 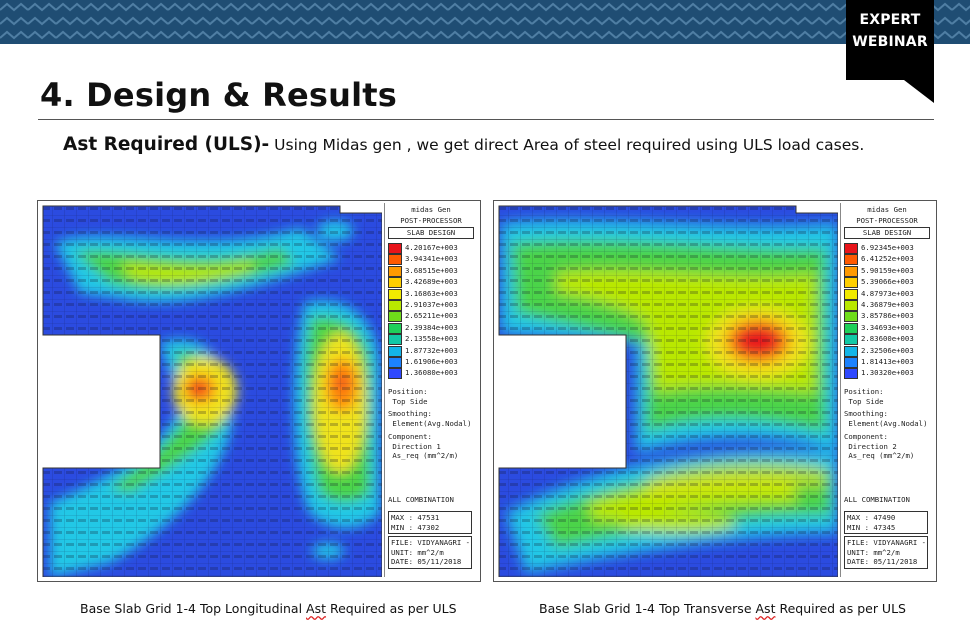 What do you see at coordinates (890, 42) in the screenshot?
I see `badge-line-2: WEBINAR` at bounding box center [890, 42].